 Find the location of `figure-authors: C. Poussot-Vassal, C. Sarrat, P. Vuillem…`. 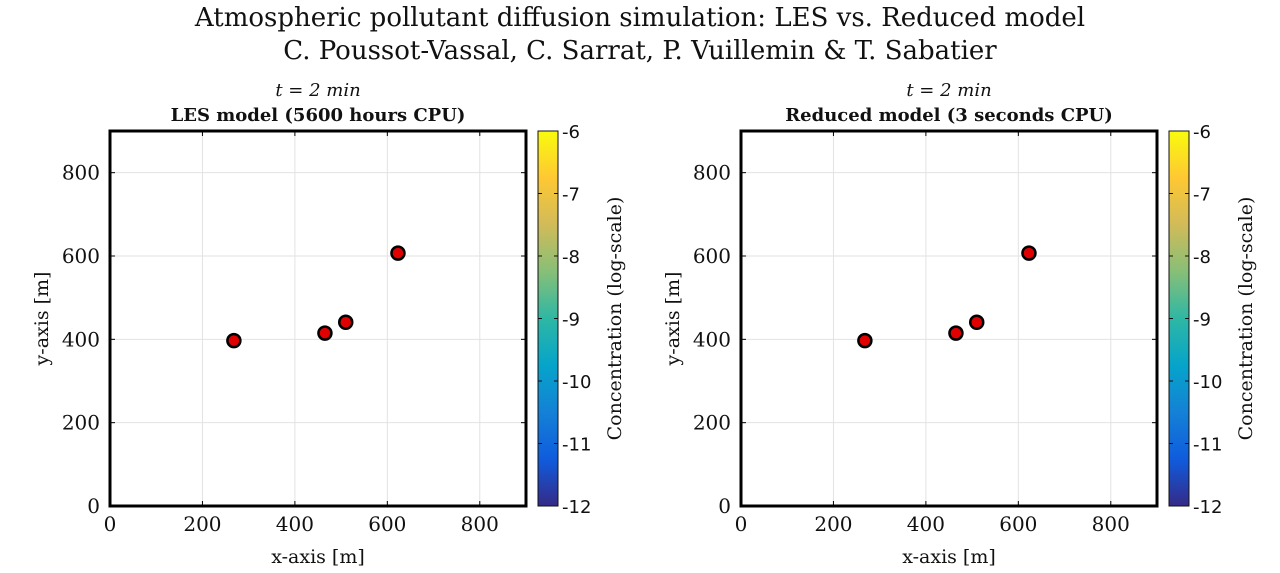

figure-authors: C. Poussot-Vassal, C. Sarrat, P. Vuillem… is located at coordinates (640, 51).